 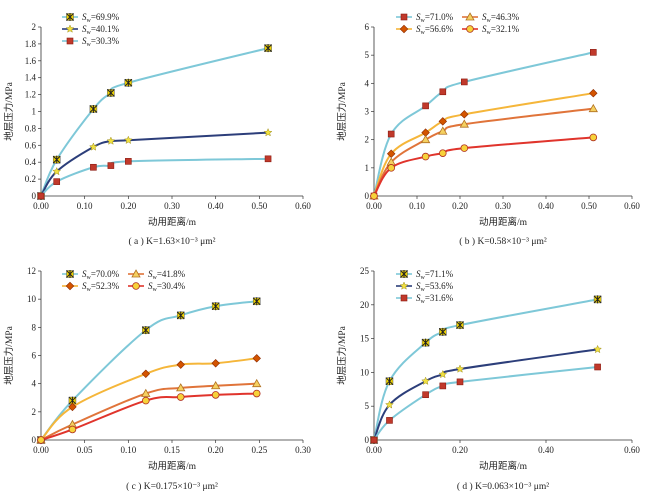 What do you see at coordinates (501, 18) in the screenshot?
I see `legend-label: Sw=46.3%` at bounding box center [501, 18].